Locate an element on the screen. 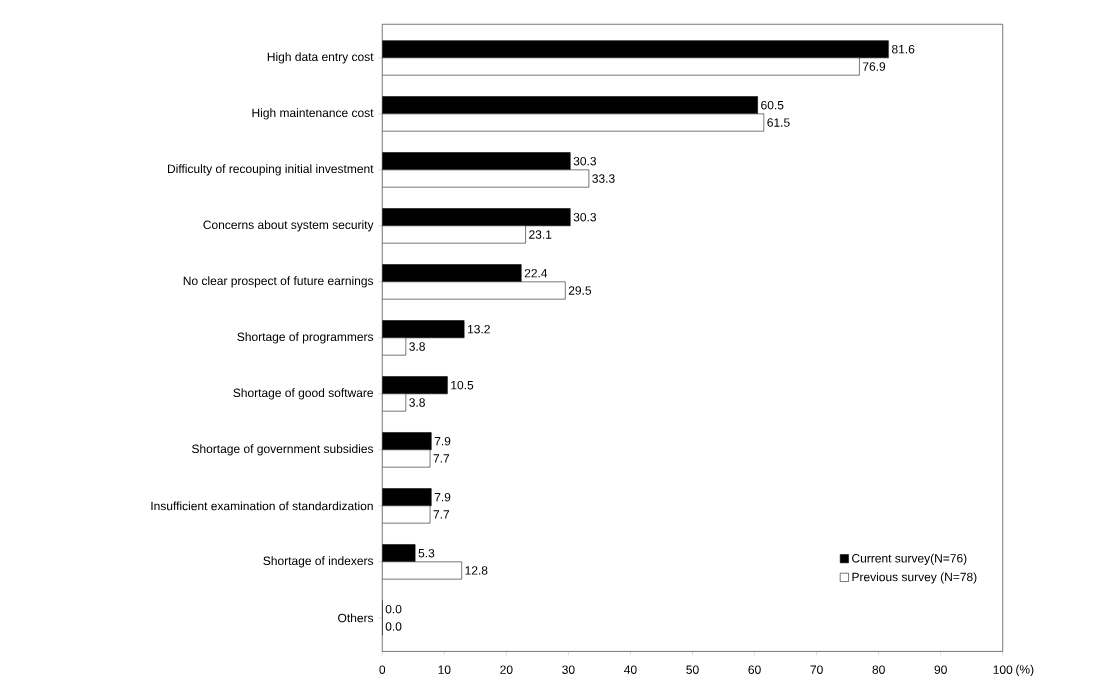  data-label: 23.1 is located at coordinates (540, 234).